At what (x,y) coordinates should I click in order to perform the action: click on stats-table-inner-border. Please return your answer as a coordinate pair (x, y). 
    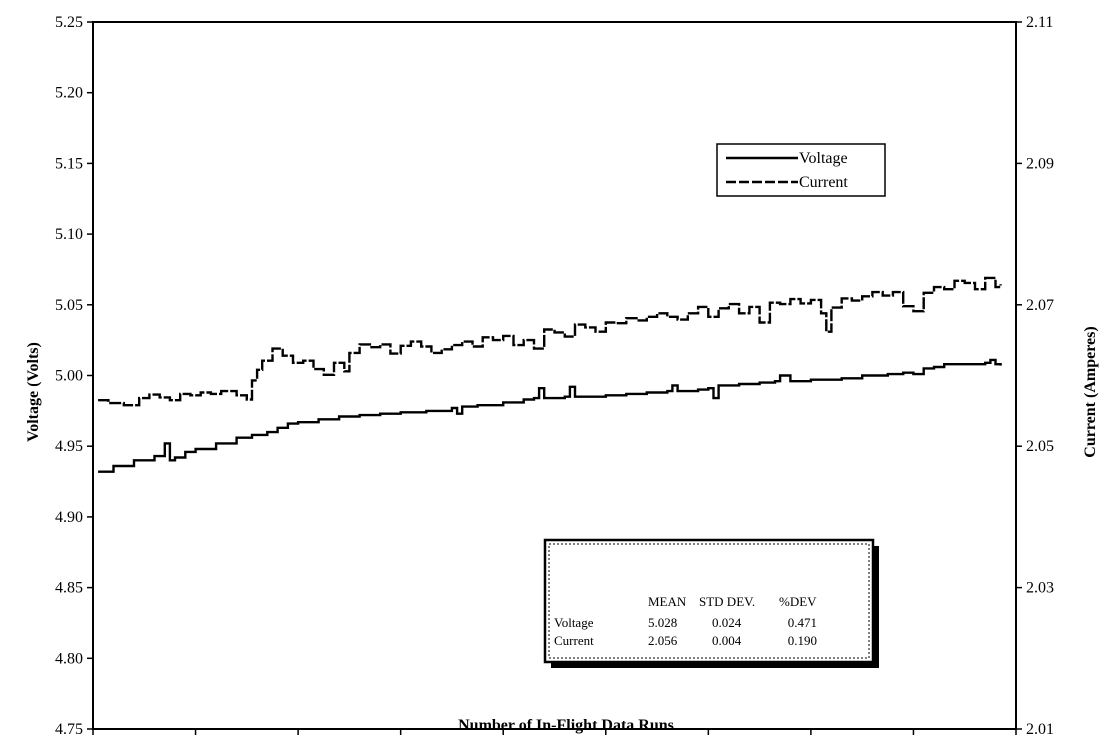
    Looking at the image, I should click on (709, 601).